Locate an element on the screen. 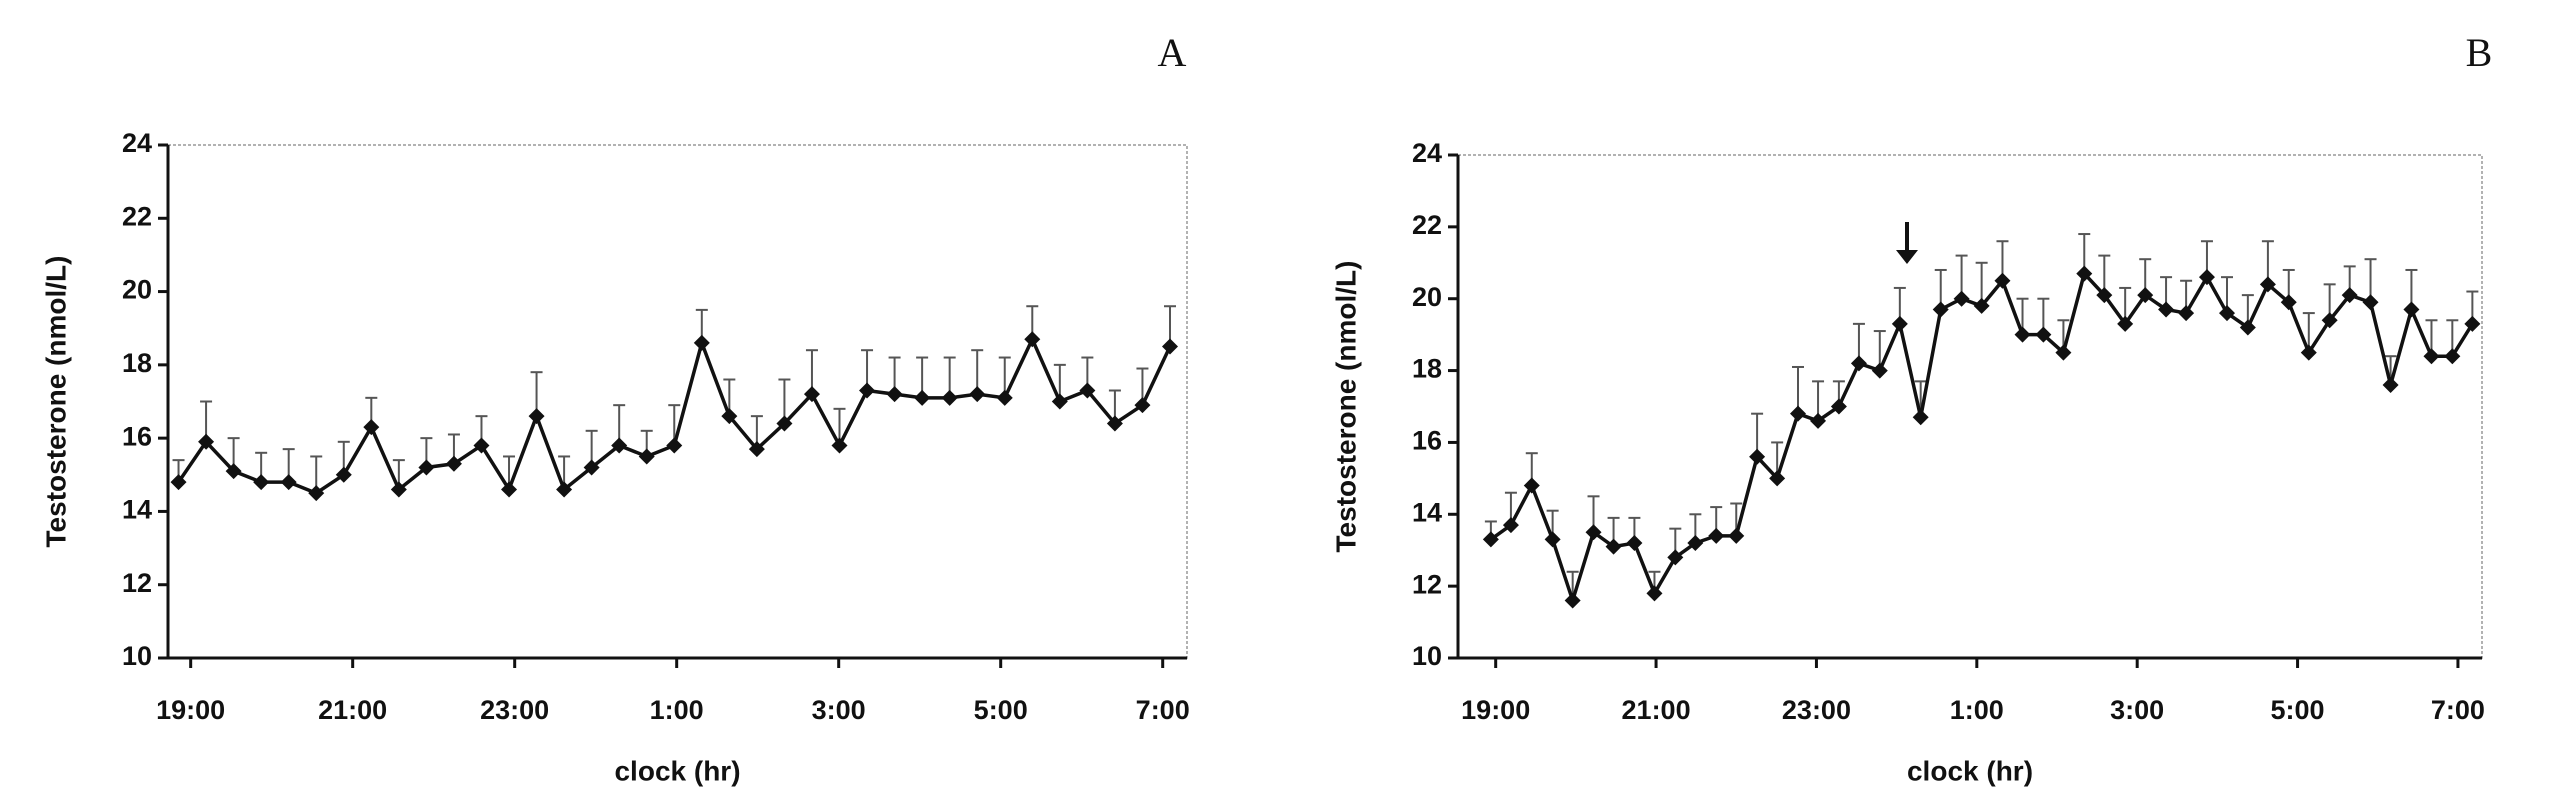 This screenshot has width=2560, height=811. y-tick-label: 20 is located at coordinates (137, 290).